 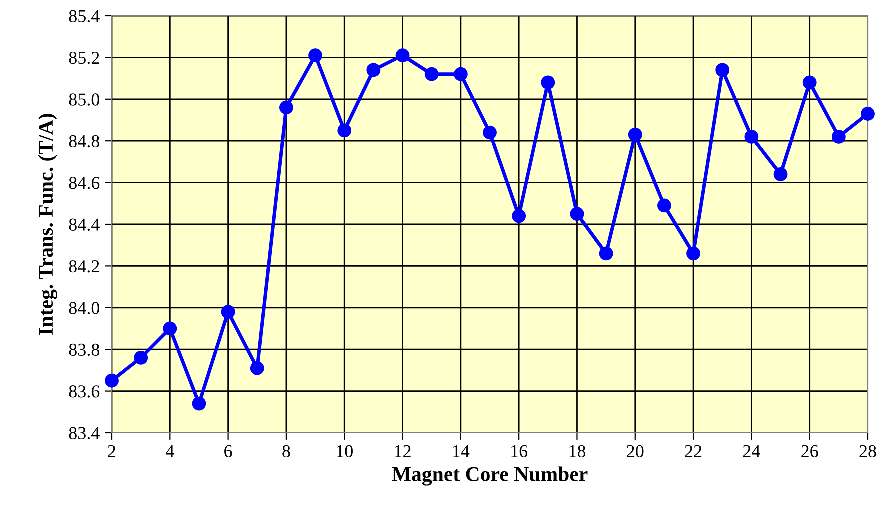 What do you see at coordinates (84, 433) in the screenshot?
I see `y-tick-label: 83.4` at bounding box center [84, 433].